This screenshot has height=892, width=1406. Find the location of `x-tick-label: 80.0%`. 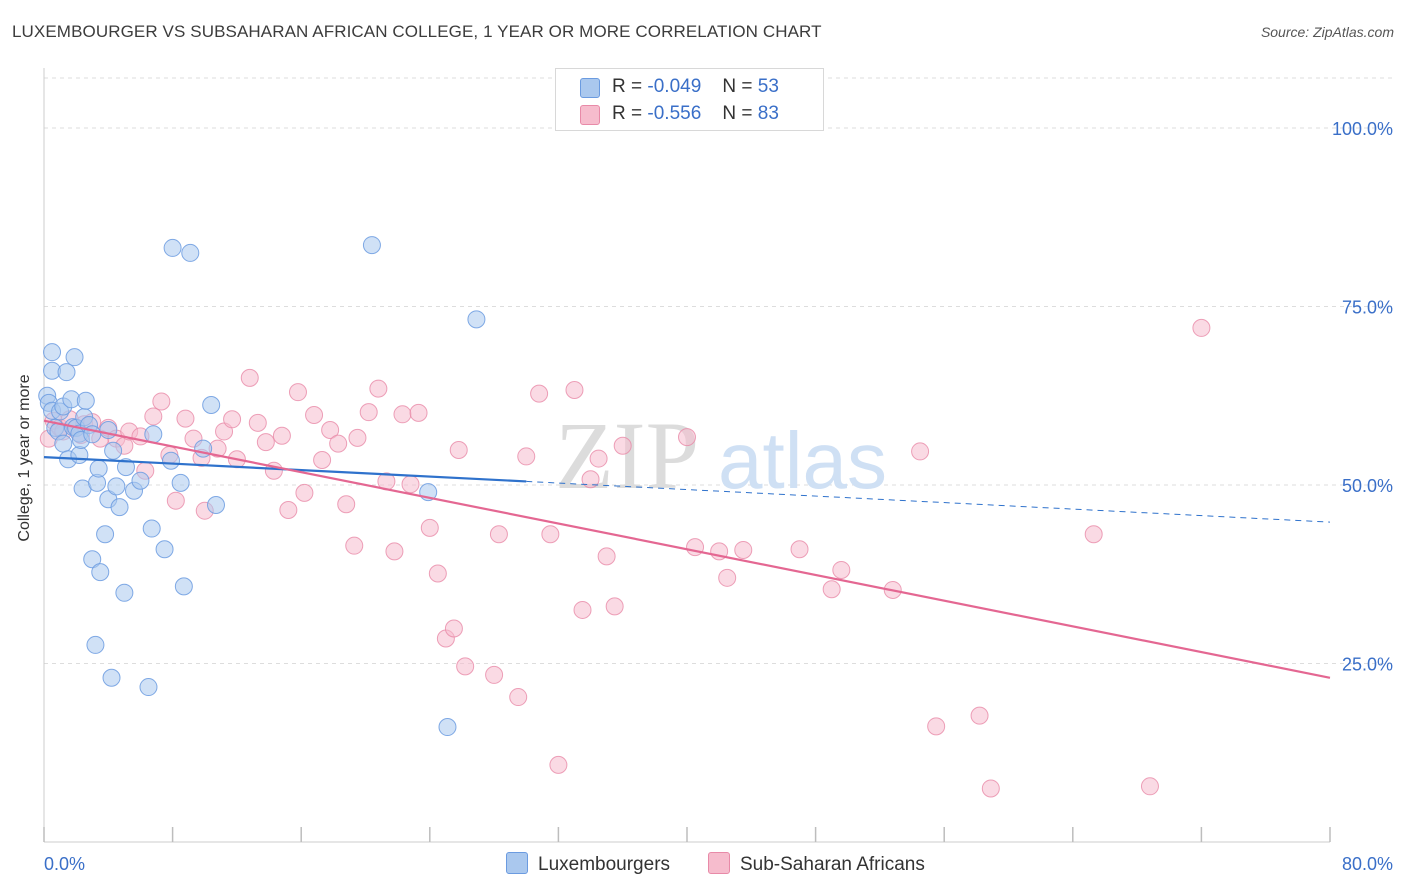

x-tick-label: 80.0% is located at coordinates (1367, 864).